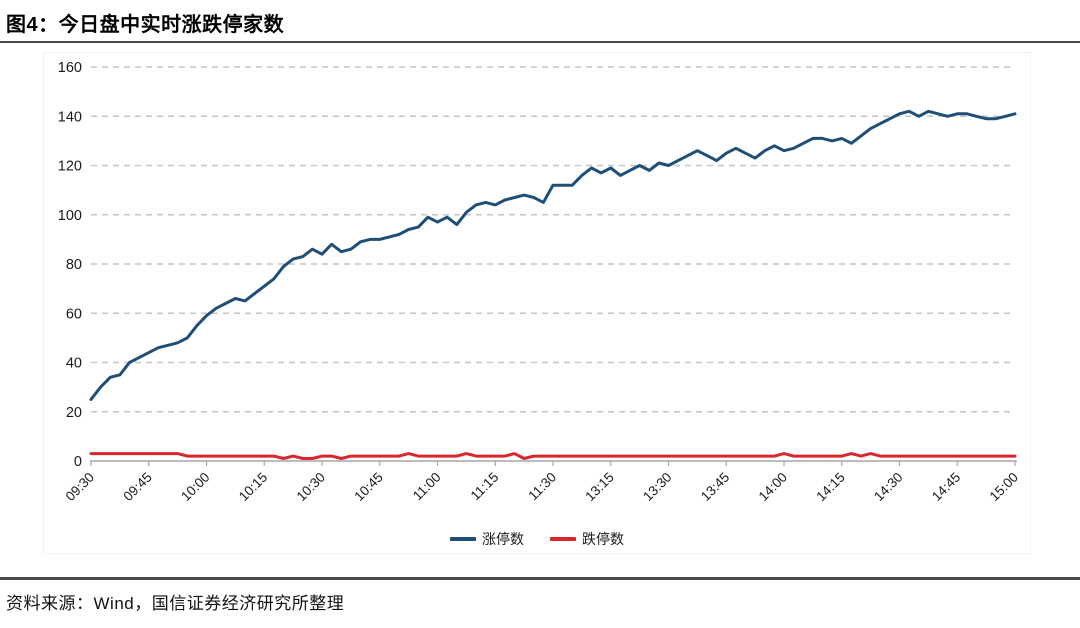 The height and width of the screenshot is (628, 1080). I want to click on limit-up-line-swatch-icon, so click(463, 539).